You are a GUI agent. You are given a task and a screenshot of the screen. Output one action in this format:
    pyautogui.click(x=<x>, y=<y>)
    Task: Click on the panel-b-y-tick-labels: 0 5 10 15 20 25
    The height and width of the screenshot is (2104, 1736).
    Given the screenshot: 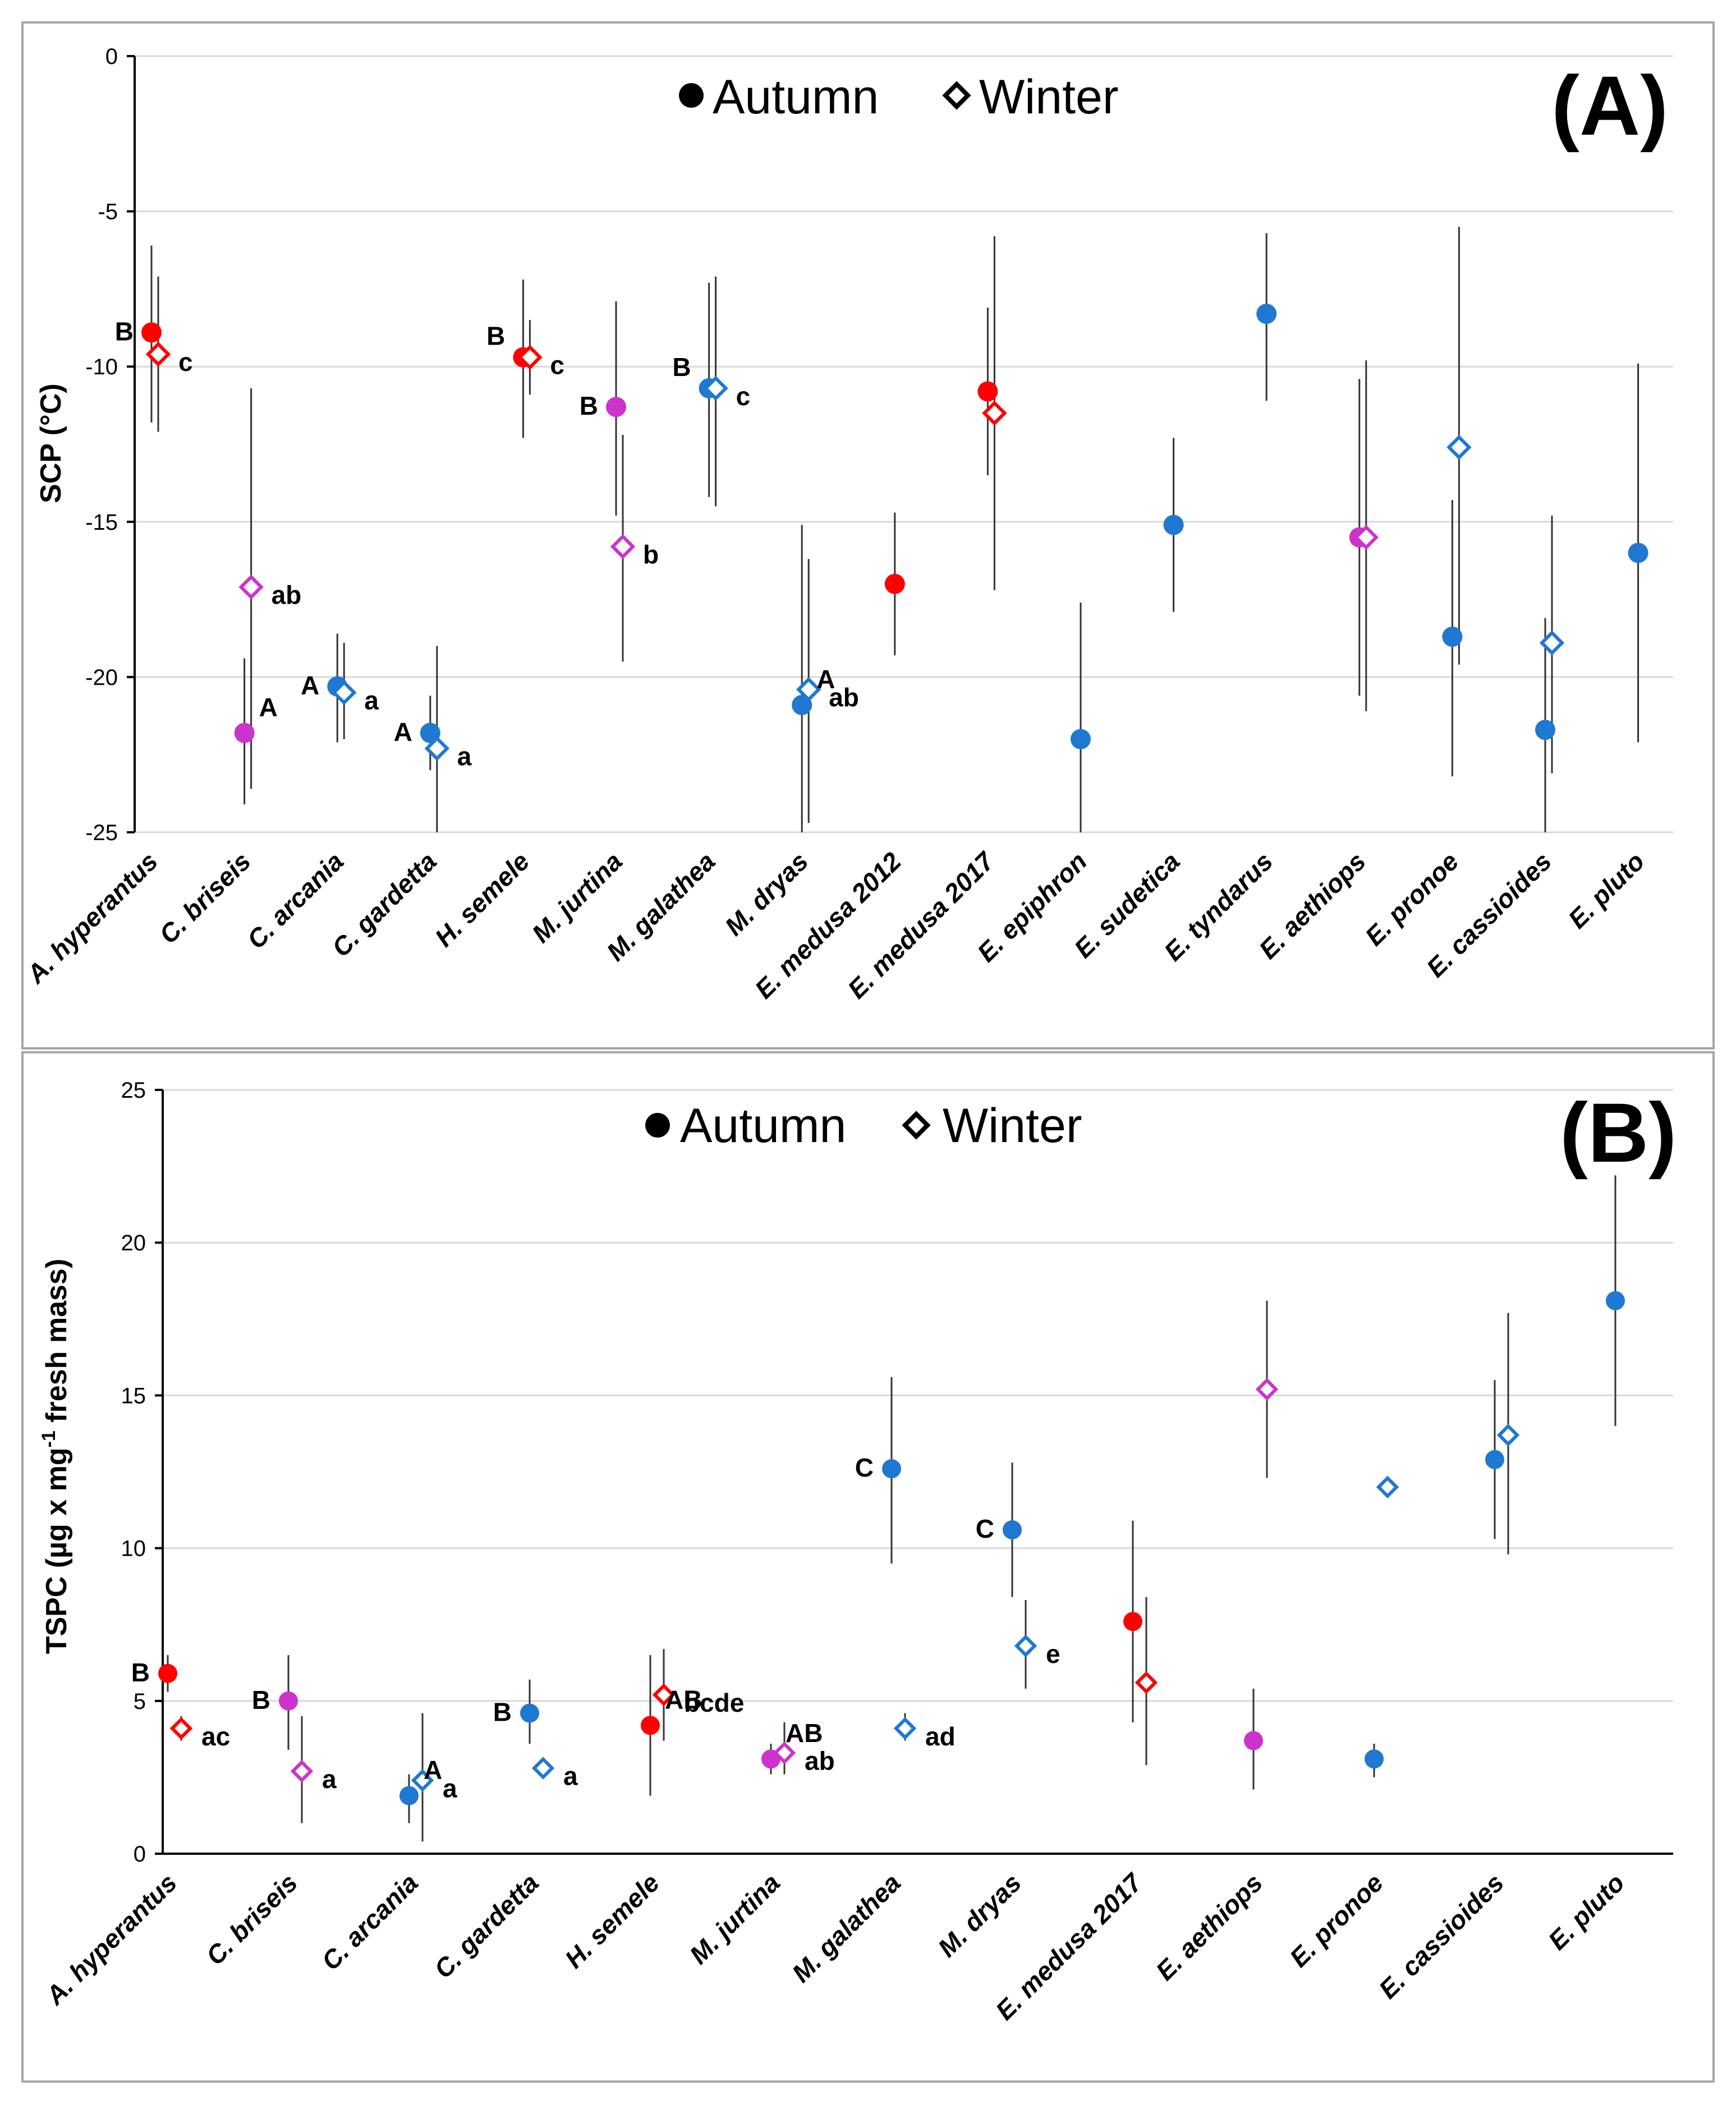 What is the action you would take?
    pyautogui.click(x=133, y=1472)
    